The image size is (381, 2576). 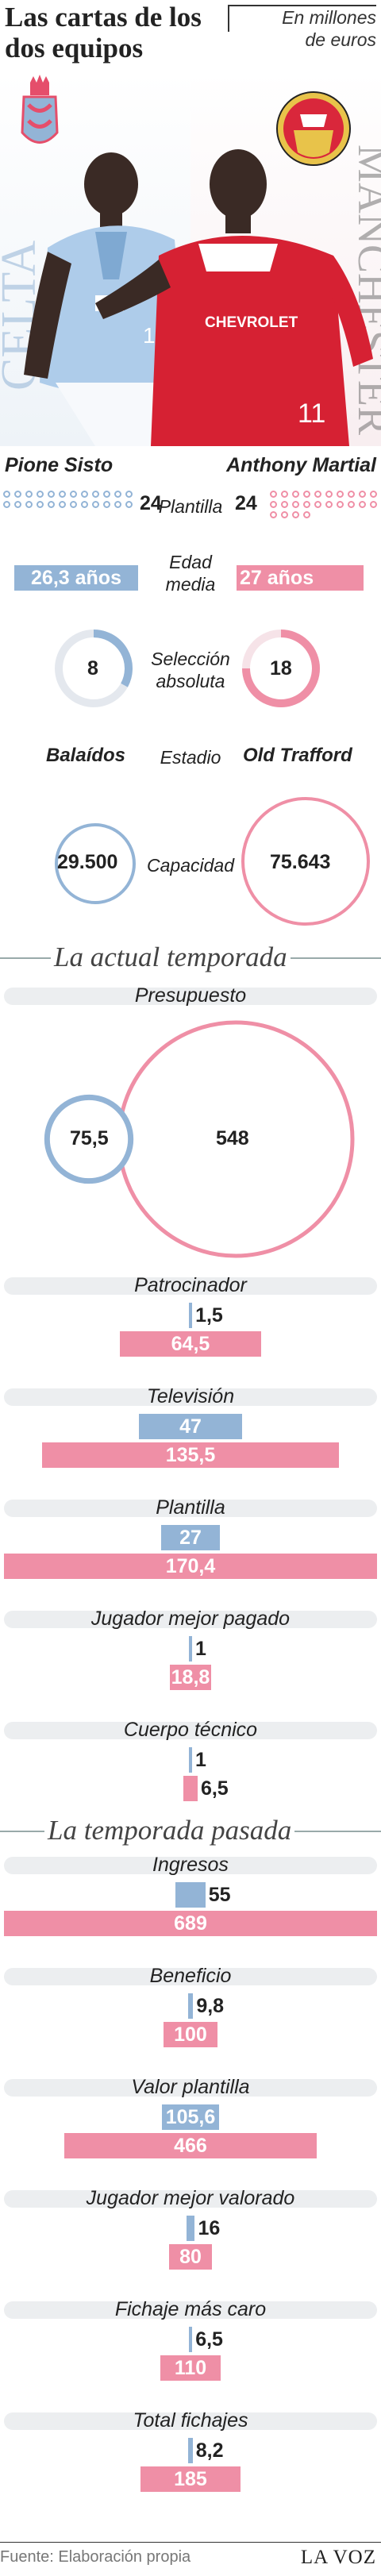 What do you see at coordinates (171, 957) in the screenshot?
I see `actual-section-title: La actual temporada` at bounding box center [171, 957].